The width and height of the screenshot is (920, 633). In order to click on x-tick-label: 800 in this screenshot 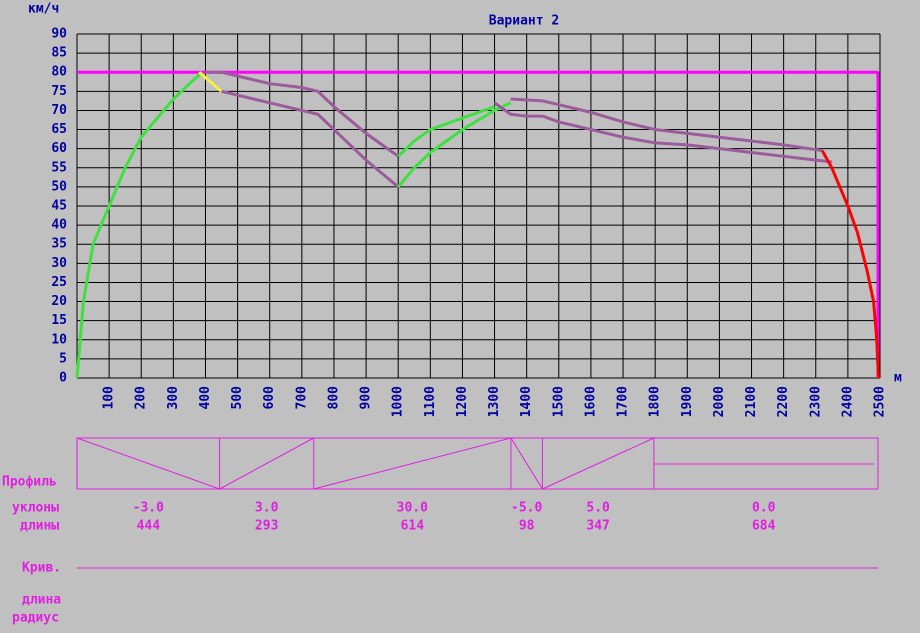, I will do `click(333, 398)`.